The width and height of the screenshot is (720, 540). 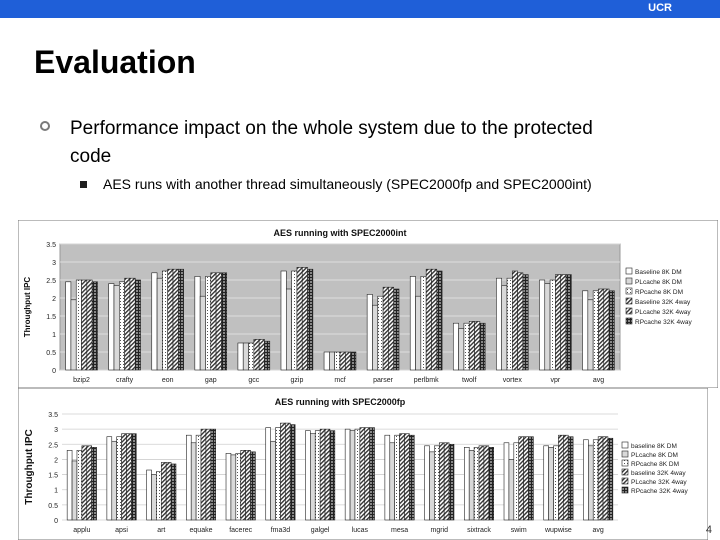 What do you see at coordinates (51, 245) in the screenshot?
I see `y-tick-label: 3.5` at bounding box center [51, 245].